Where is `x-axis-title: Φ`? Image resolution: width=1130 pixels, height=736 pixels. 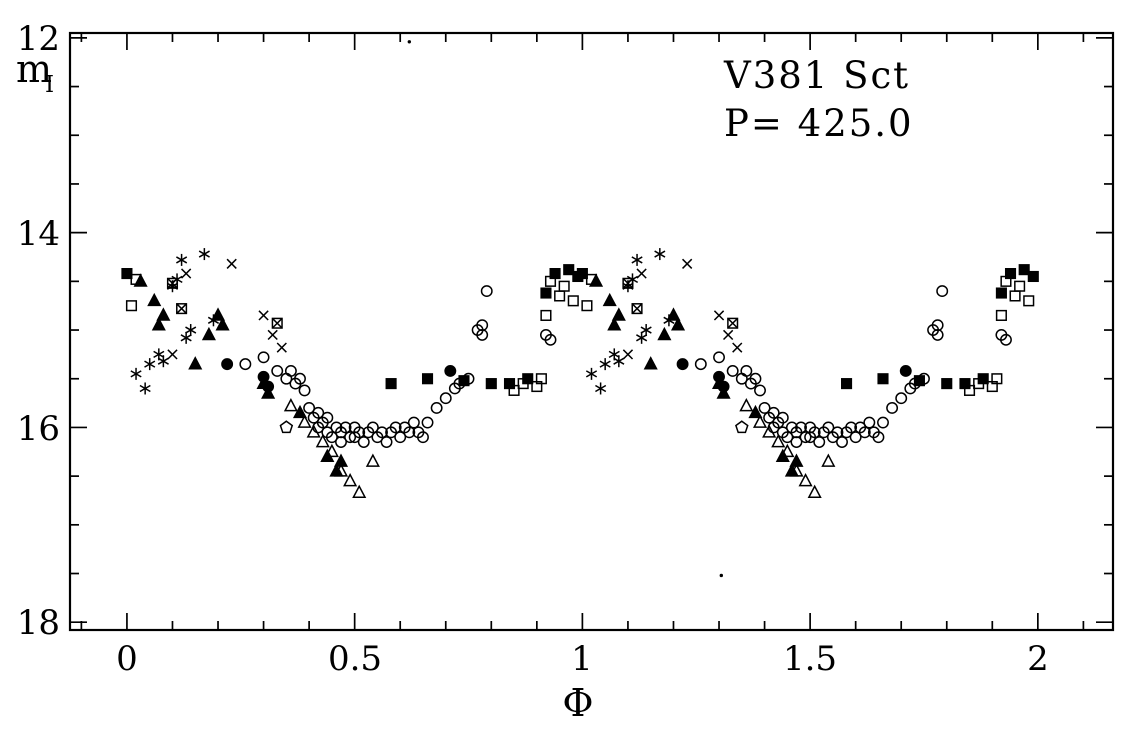 x-axis-title: Φ is located at coordinates (577, 703).